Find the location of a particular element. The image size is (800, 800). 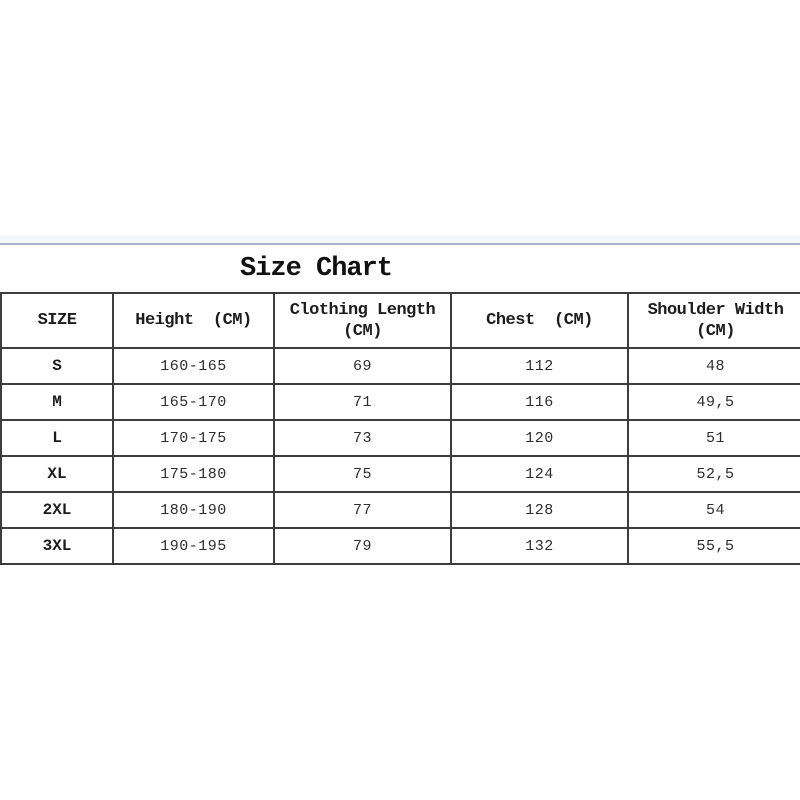

cell-height: 190-195 is located at coordinates (194, 547).